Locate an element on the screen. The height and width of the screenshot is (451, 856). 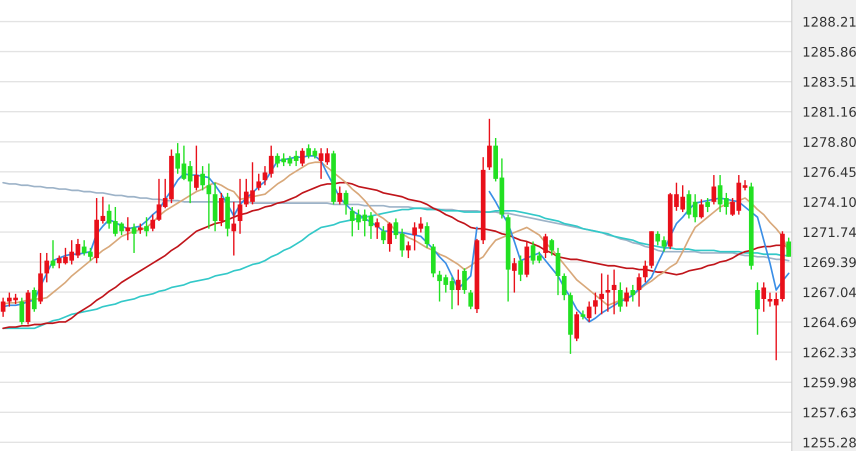
y-tick-label: 1271.74 is located at coordinates (830, 232).